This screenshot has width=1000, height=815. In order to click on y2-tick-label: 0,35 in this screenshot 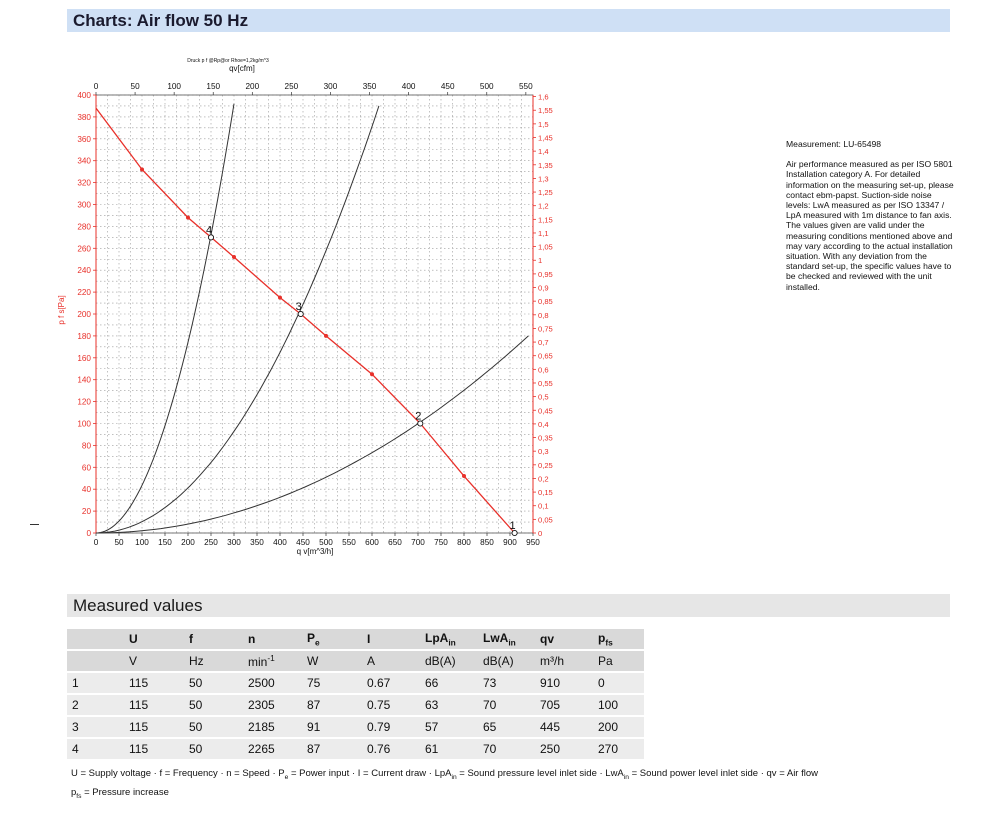, I will do `click(545, 438)`.